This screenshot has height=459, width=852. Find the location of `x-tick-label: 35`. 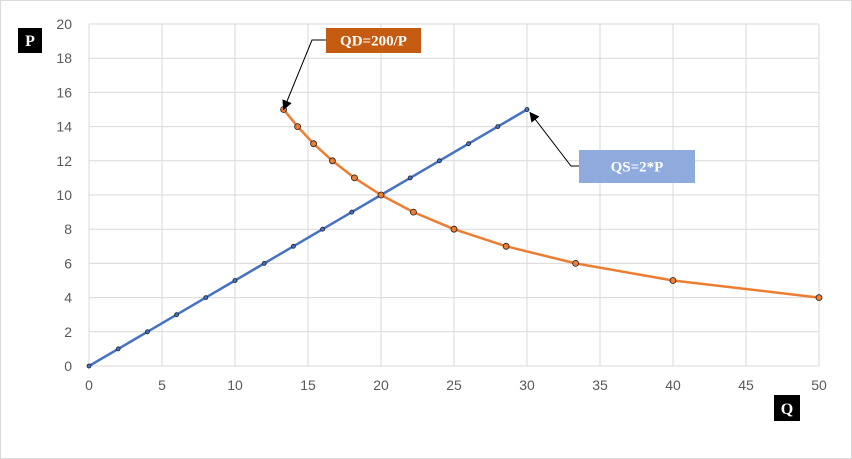

x-tick-label: 35 is located at coordinates (600, 385).